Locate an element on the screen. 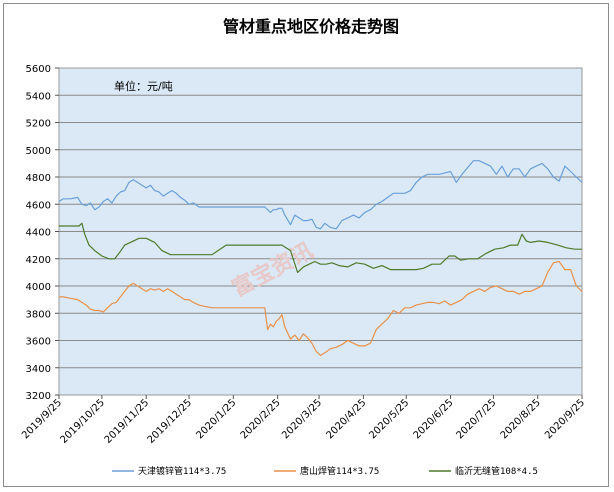  y-tick-label: 3600 is located at coordinates (38, 342).